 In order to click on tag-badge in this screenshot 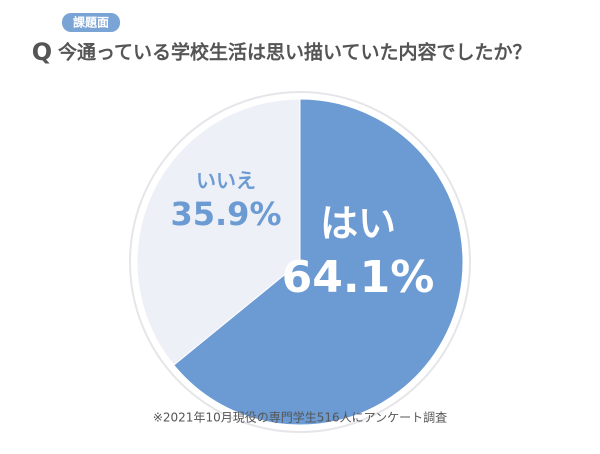, I will do `click(91, 22)`.